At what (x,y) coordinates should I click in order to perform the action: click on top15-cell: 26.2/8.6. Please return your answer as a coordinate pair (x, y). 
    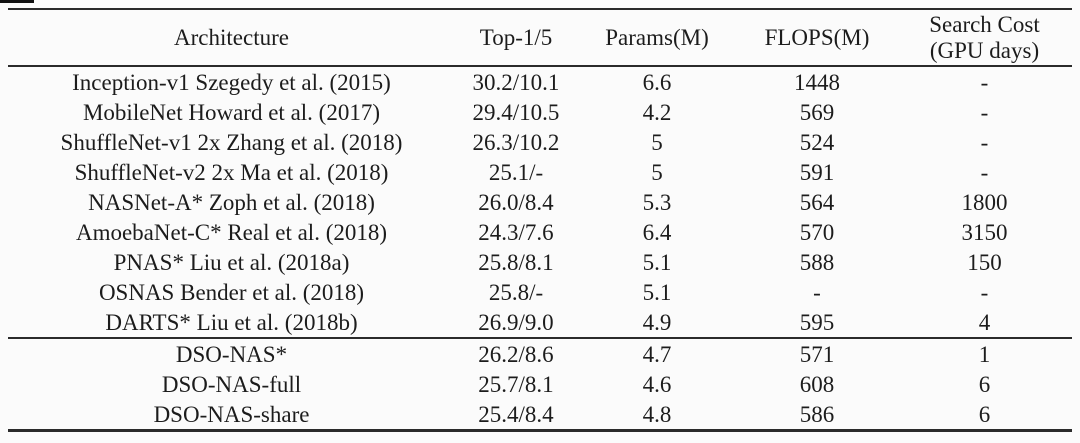
    Looking at the image, I should click on (516, 353).